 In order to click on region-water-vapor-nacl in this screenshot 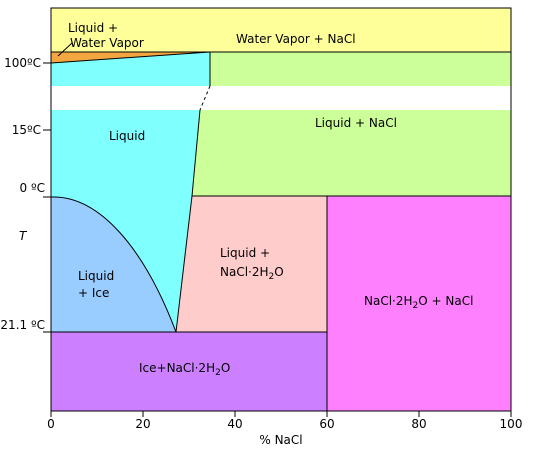, I will do `click(281, 30)`.